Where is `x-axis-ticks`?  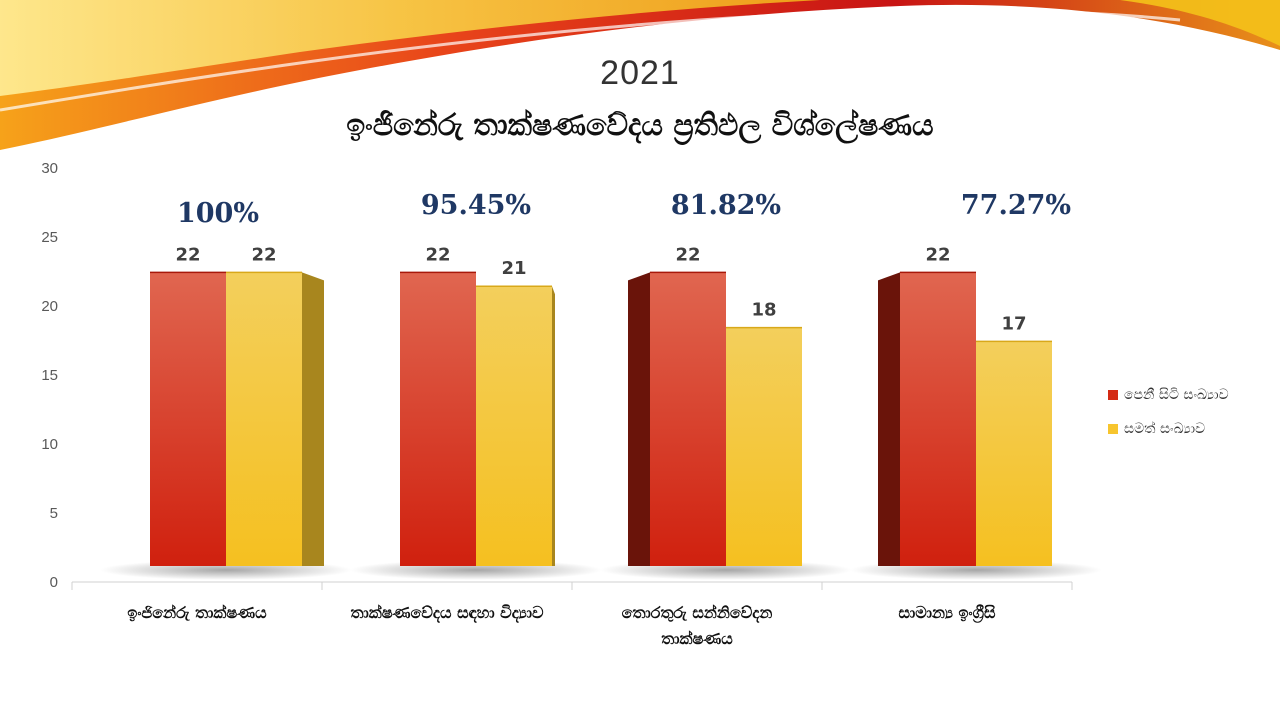 x-axis-ticks is located at coordinates (572, 586).